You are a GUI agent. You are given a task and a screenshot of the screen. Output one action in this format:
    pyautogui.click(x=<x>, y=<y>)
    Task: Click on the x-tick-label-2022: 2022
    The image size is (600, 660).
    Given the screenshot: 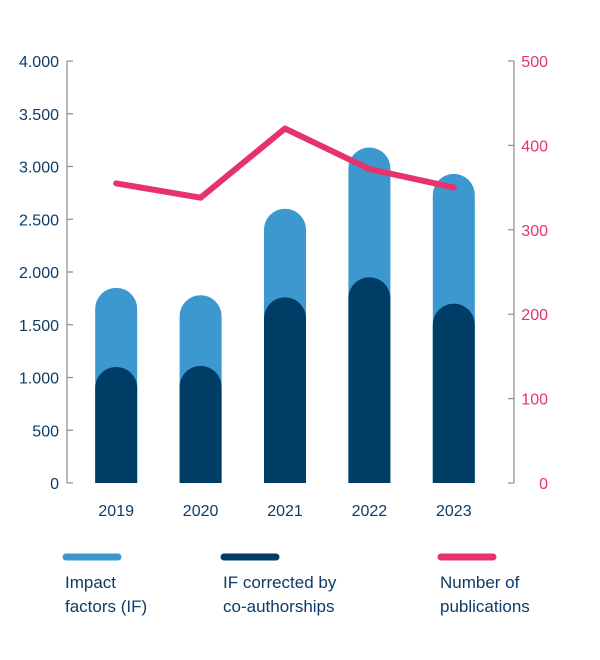 What is the action you would take?
    pyautogui.click(x=370, y=511)
    